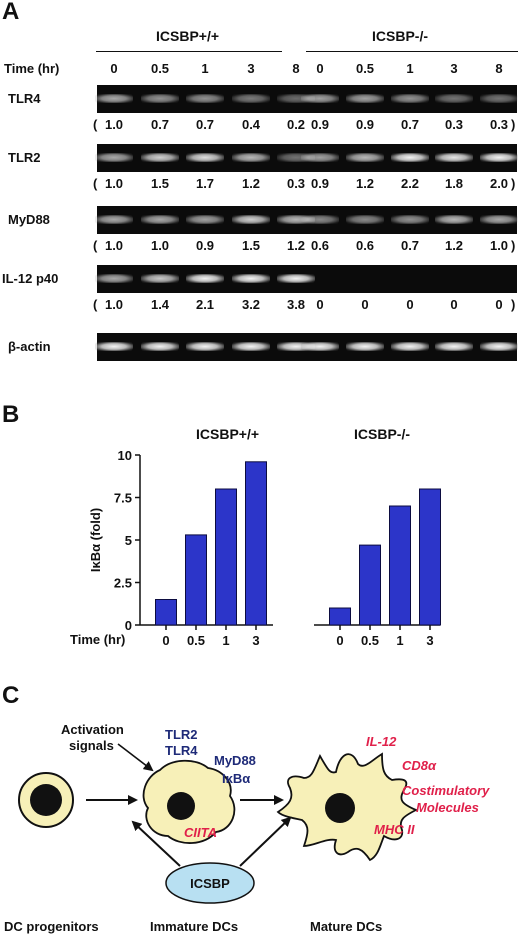  Describe the element at coordinates (296, 304) in the screenshot. I see `band-value: 3.8` at that location.